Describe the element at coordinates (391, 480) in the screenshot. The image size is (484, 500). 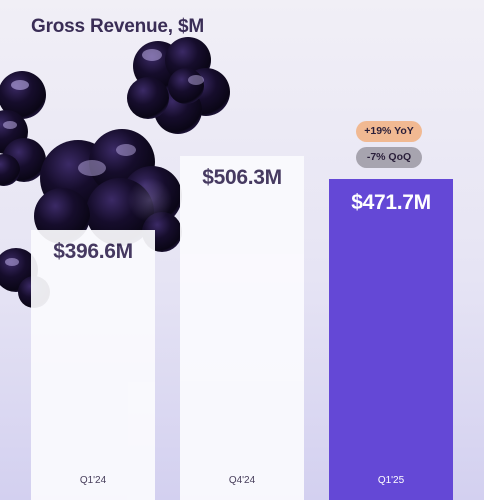
I see `category-label: Q1'25` at that location.